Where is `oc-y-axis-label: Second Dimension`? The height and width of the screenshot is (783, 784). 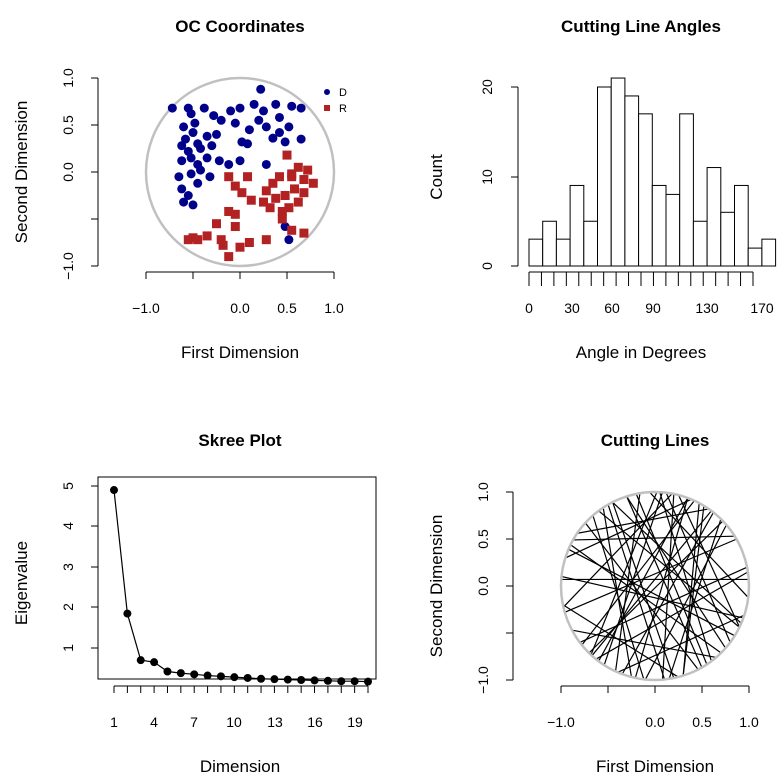 oc-y-axis-label: Second Dimension is located at coordinates (21, 172).